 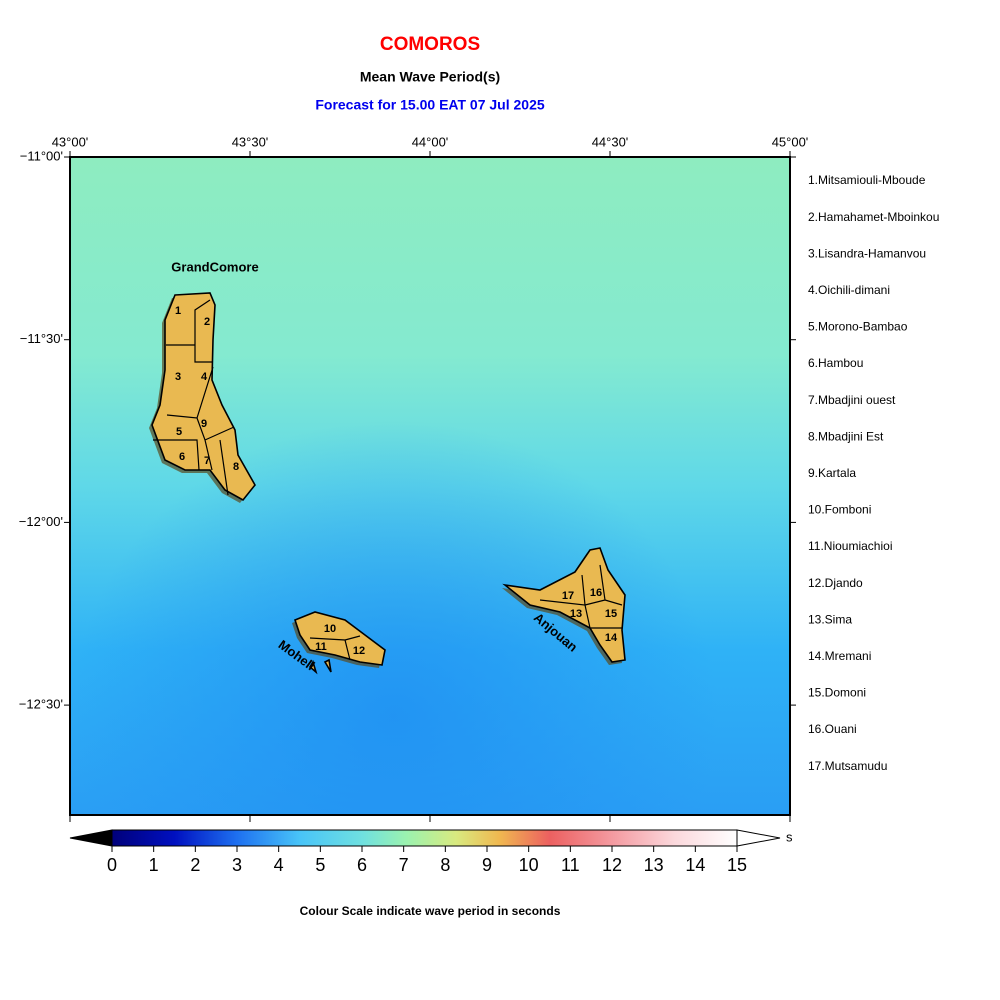 What do you see at coordinates (178, 377) in the screenshot?
I see `district-number: 3` at bounding box center [178, 377].